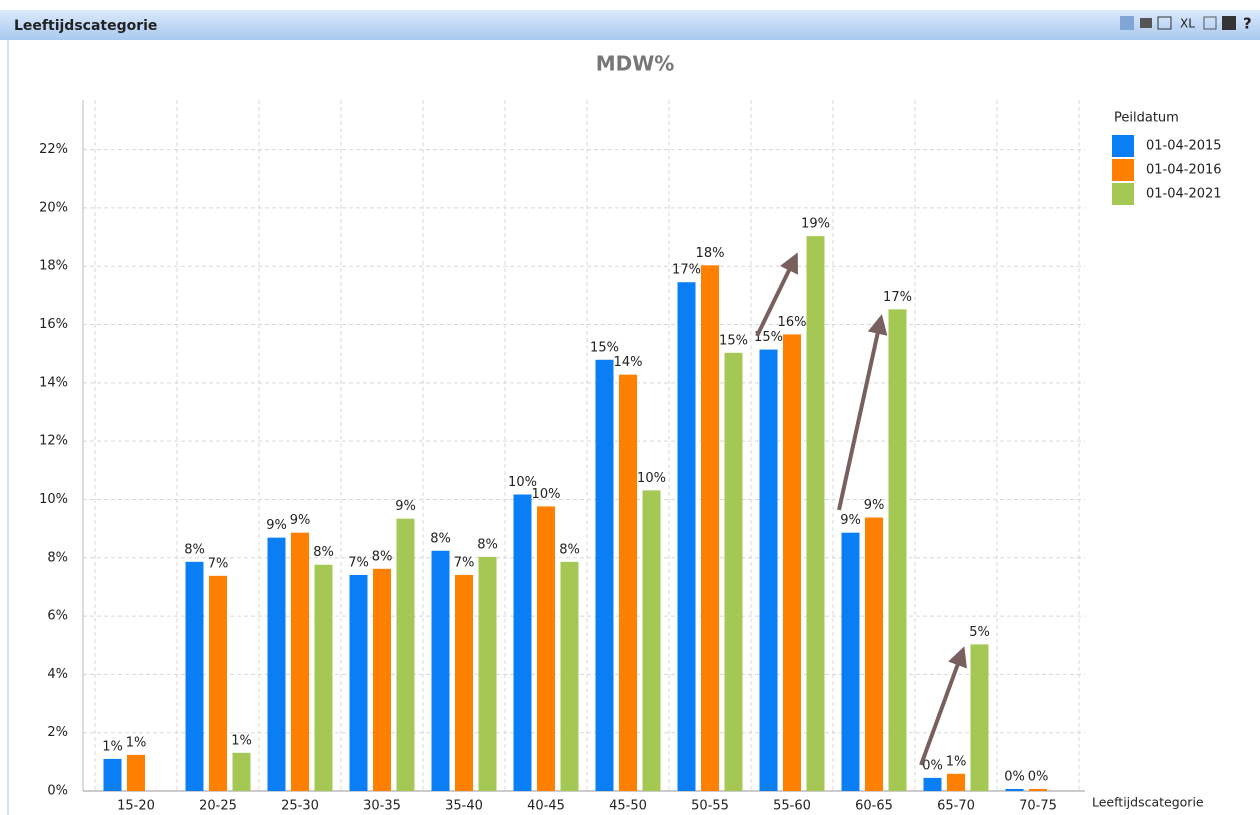 This screenshot has height=815, width=1260. Describe the element at coordinates (792, 322) in the screenshot. I see `data-label: 16%` at that location.